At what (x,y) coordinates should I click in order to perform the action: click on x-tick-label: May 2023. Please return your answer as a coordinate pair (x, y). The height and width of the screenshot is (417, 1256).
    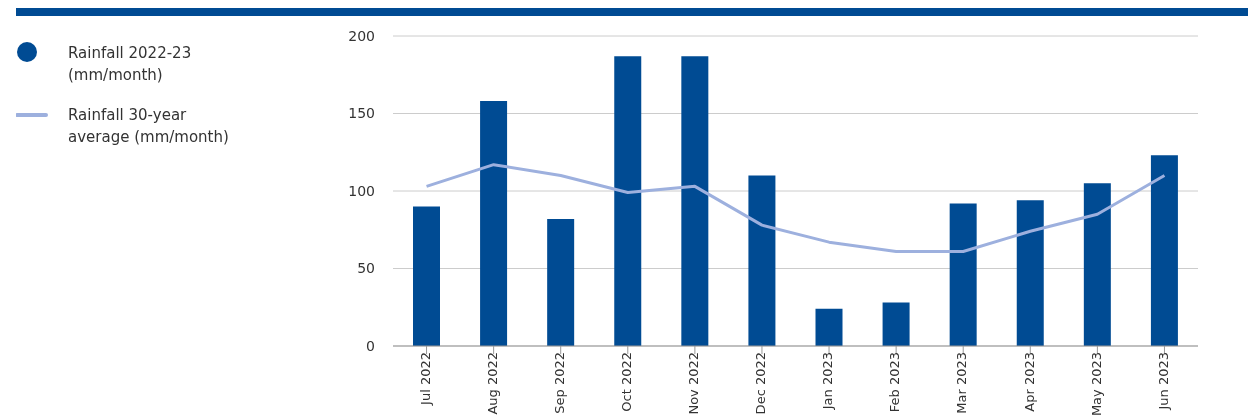
    Looking at the image, I should click on (1096, 384).